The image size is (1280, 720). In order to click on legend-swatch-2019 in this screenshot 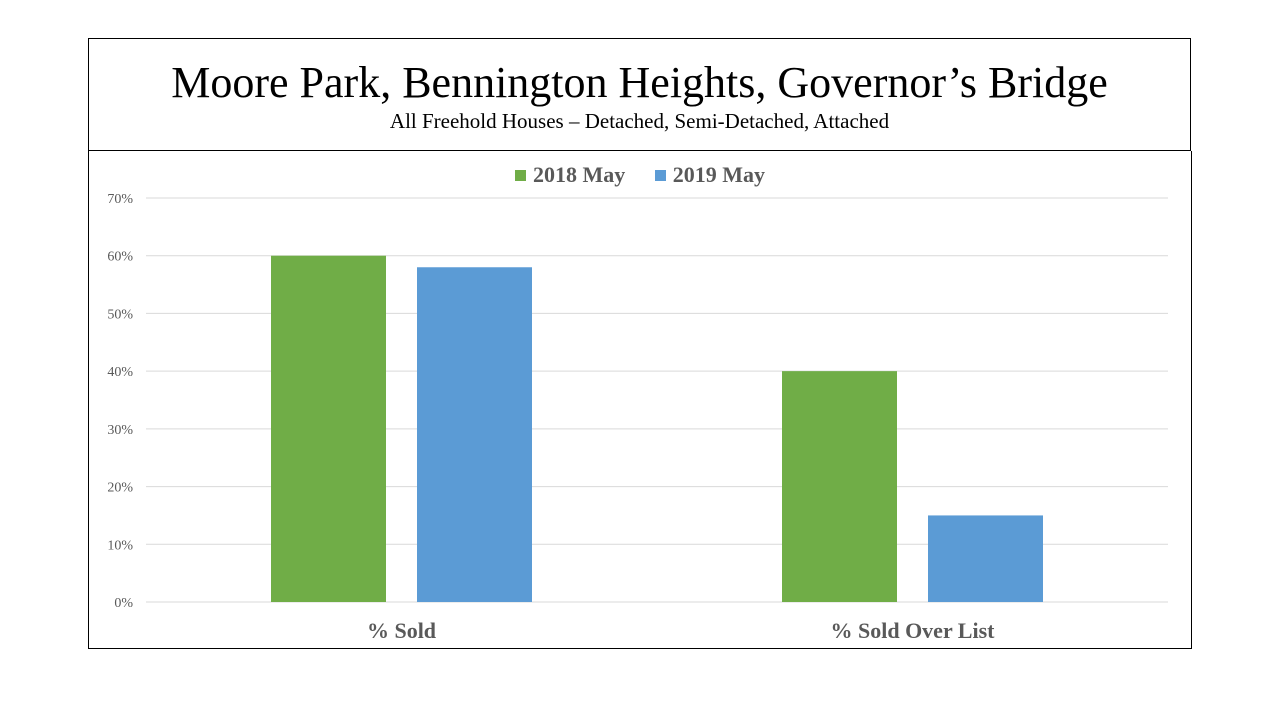, I will do `click(660, 175)`.